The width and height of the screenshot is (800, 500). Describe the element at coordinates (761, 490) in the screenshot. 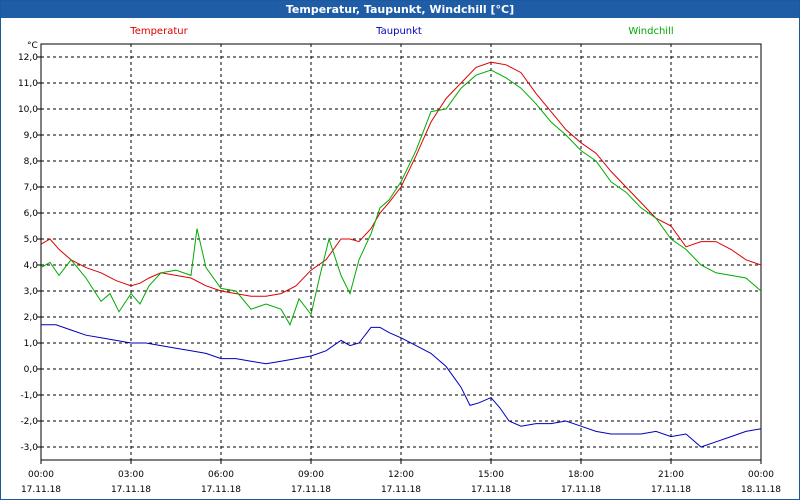

I see `x-tick-date: 18.11.18` at that location.